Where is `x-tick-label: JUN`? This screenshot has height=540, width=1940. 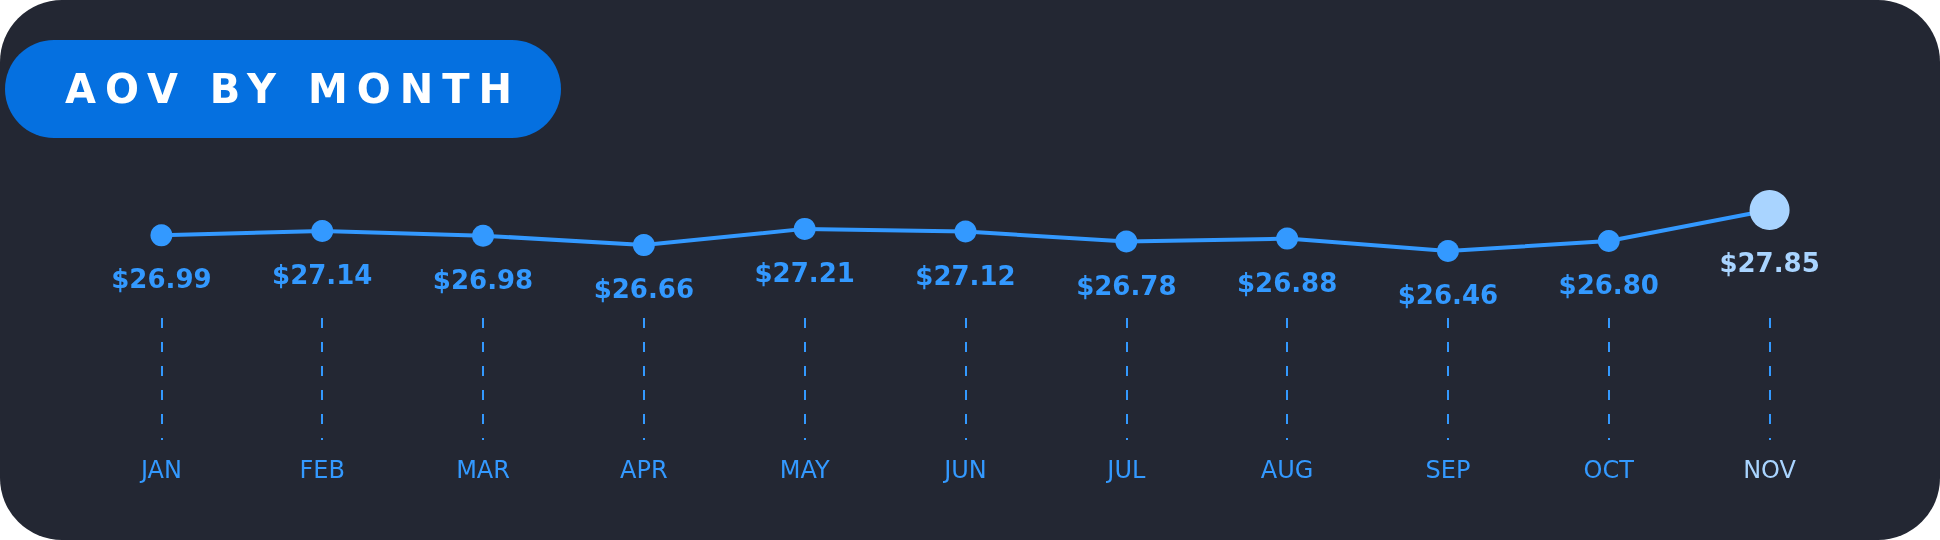
x-tick-label: JUN is located at coordinates (964, 470).